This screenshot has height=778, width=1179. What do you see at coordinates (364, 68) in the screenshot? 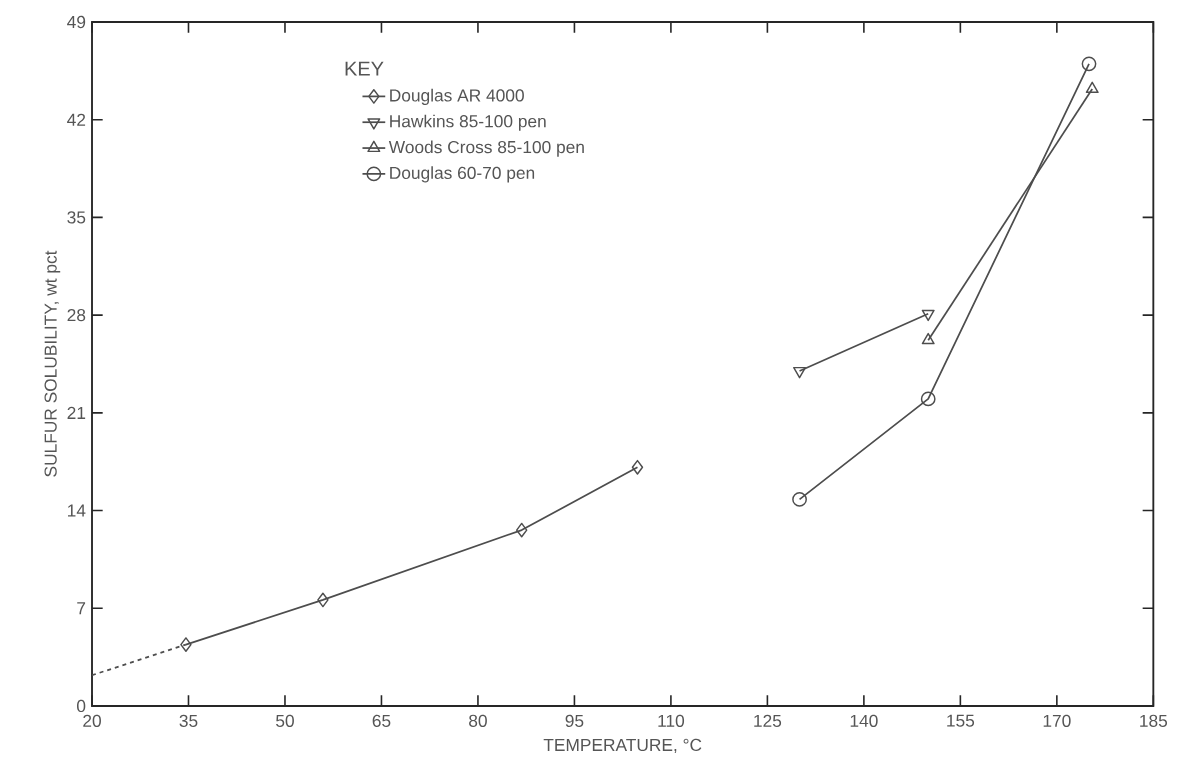
I see `legend-title: KEY` at bounding box center [364, 68].